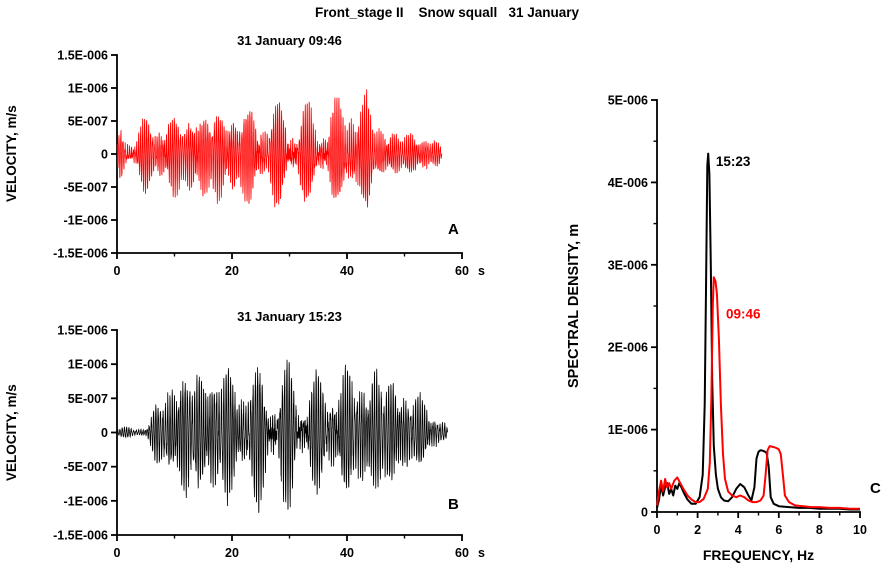 This screenshot has height=572, width=894. What do you see at coordinates (453, 229) in the screenshot?
I see `panel-a-letter: A` at bounding box center [453, 229].